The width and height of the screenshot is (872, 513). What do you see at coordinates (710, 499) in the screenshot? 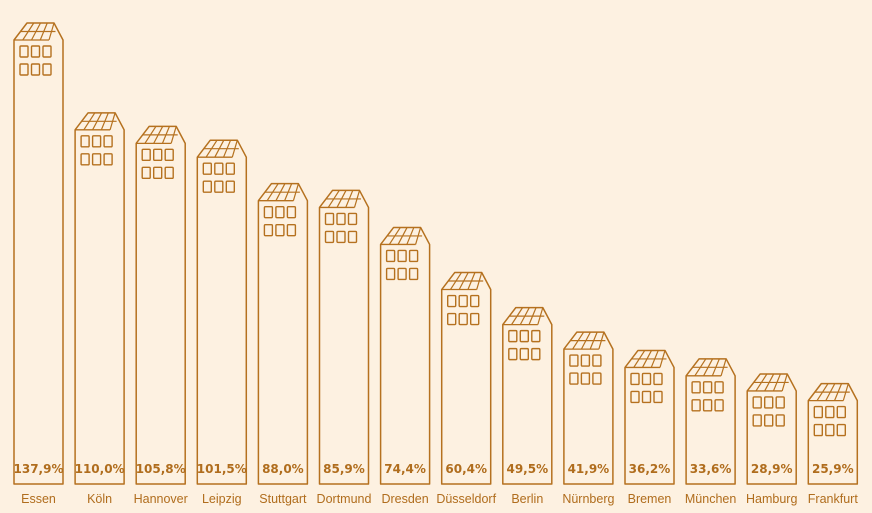
I see `category-label: München` at bounding box center [710, 499].